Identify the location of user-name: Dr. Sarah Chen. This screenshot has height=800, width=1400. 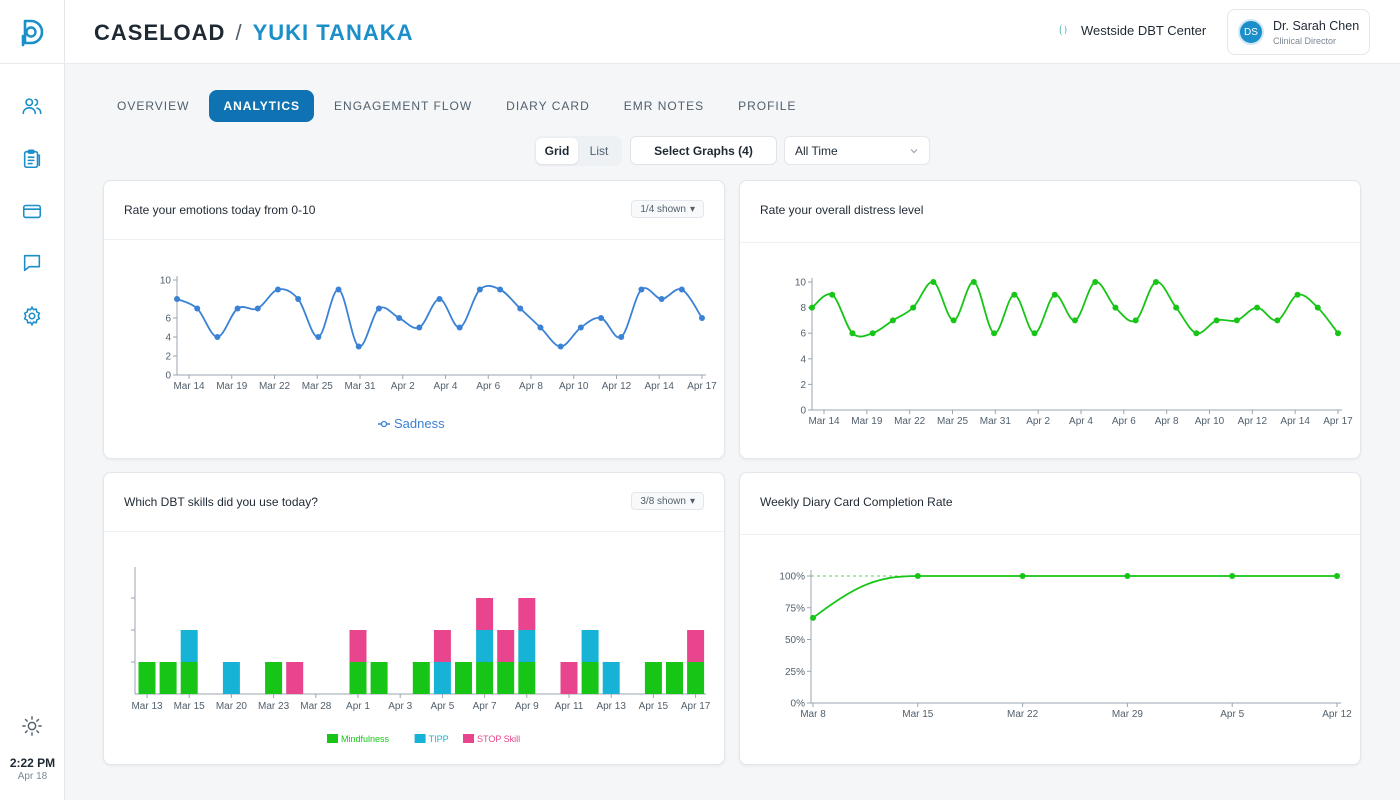
(1316, 25).